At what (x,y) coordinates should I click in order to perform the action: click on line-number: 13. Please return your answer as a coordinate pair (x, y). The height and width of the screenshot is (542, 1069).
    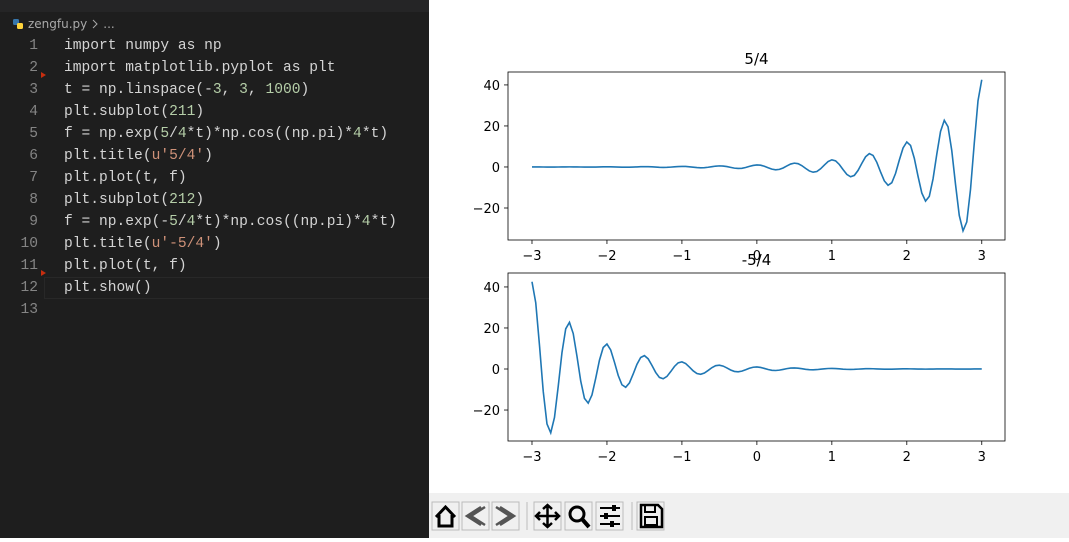
    Looking at the image, I should click on (29, 310).